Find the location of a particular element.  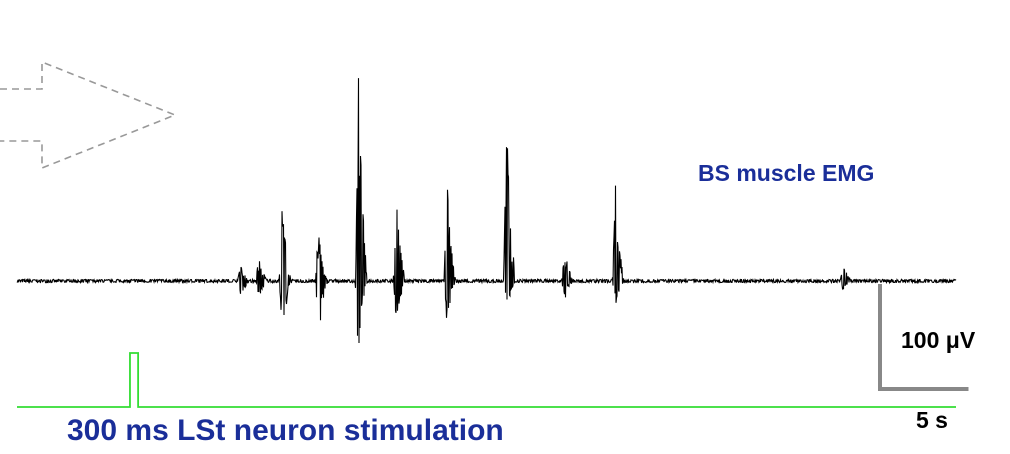

stimulation-label: 300 ms LSt neuron stimulation is located at coordinates (285, 430).